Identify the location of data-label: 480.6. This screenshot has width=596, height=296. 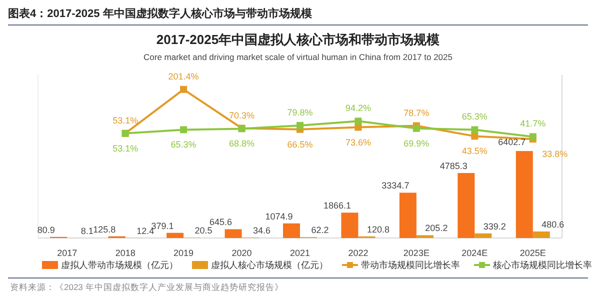
(553, 224).